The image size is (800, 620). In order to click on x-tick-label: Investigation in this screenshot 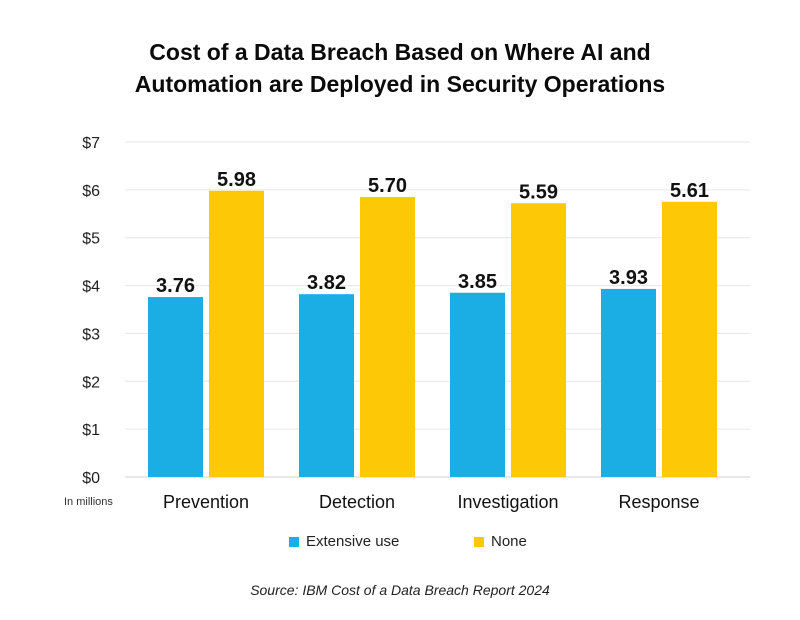, I will do `click(507, 502)`.